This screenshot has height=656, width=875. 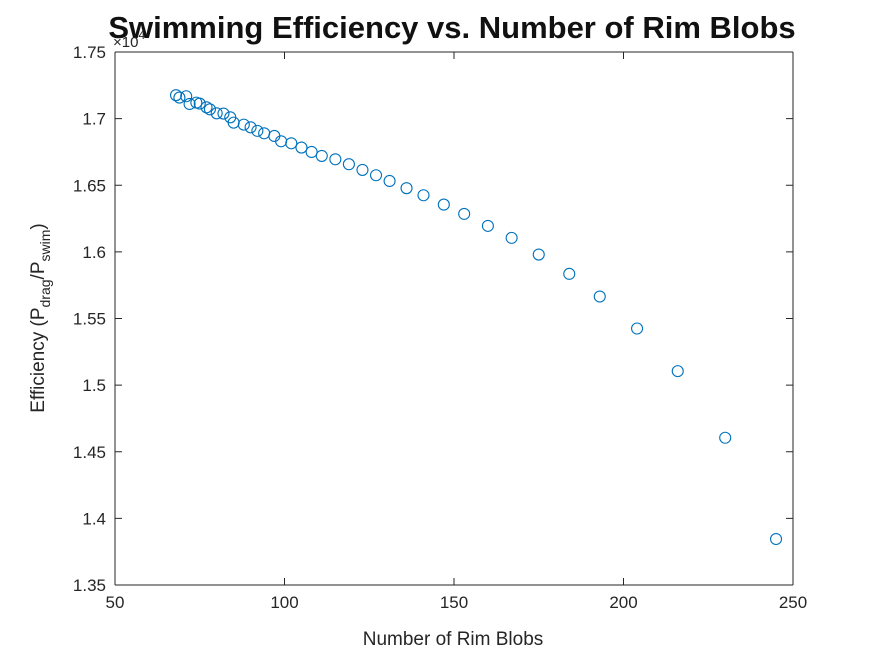 I want to click on y-tick-label: 1.75, so click(x=89, y=52).